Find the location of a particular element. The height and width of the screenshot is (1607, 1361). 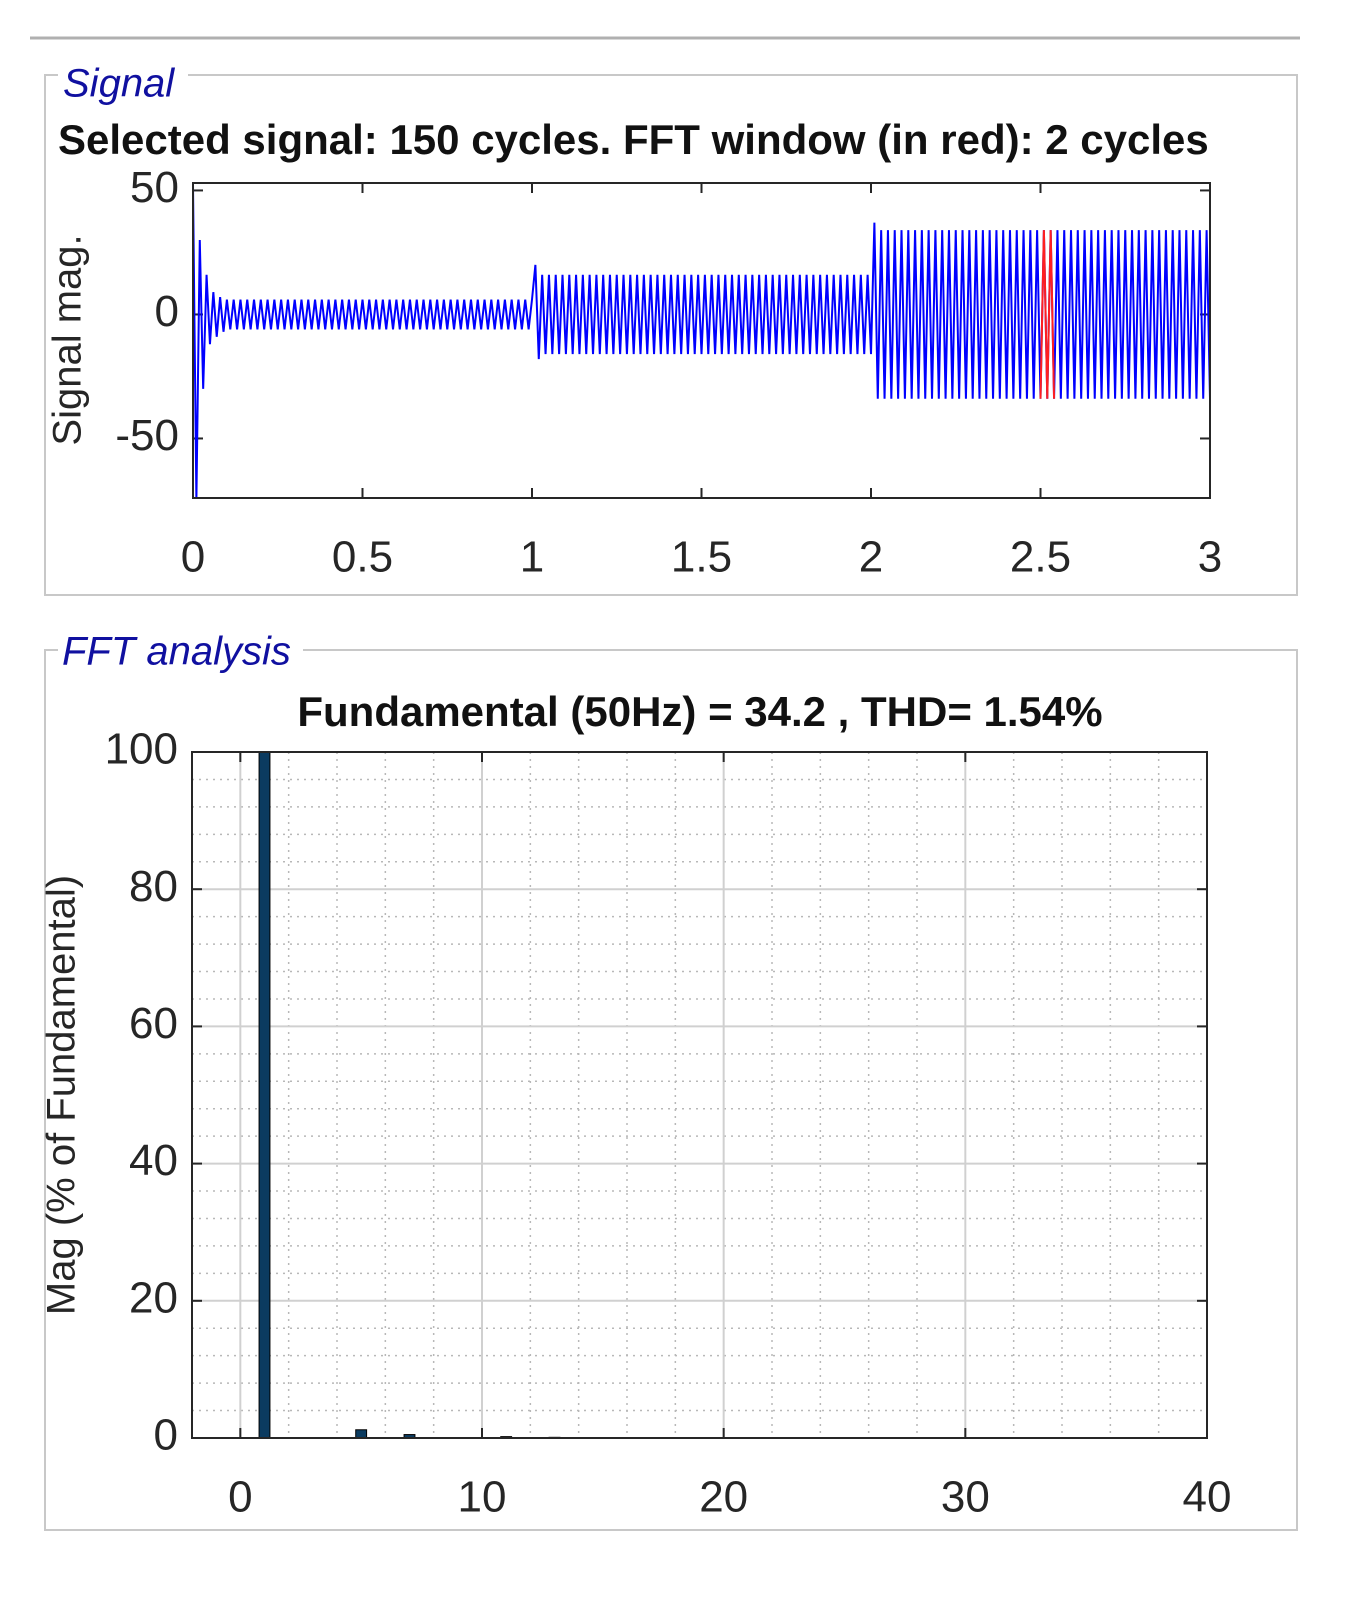

x-tick-label: 40 is located at coordinates (1207, 1497).